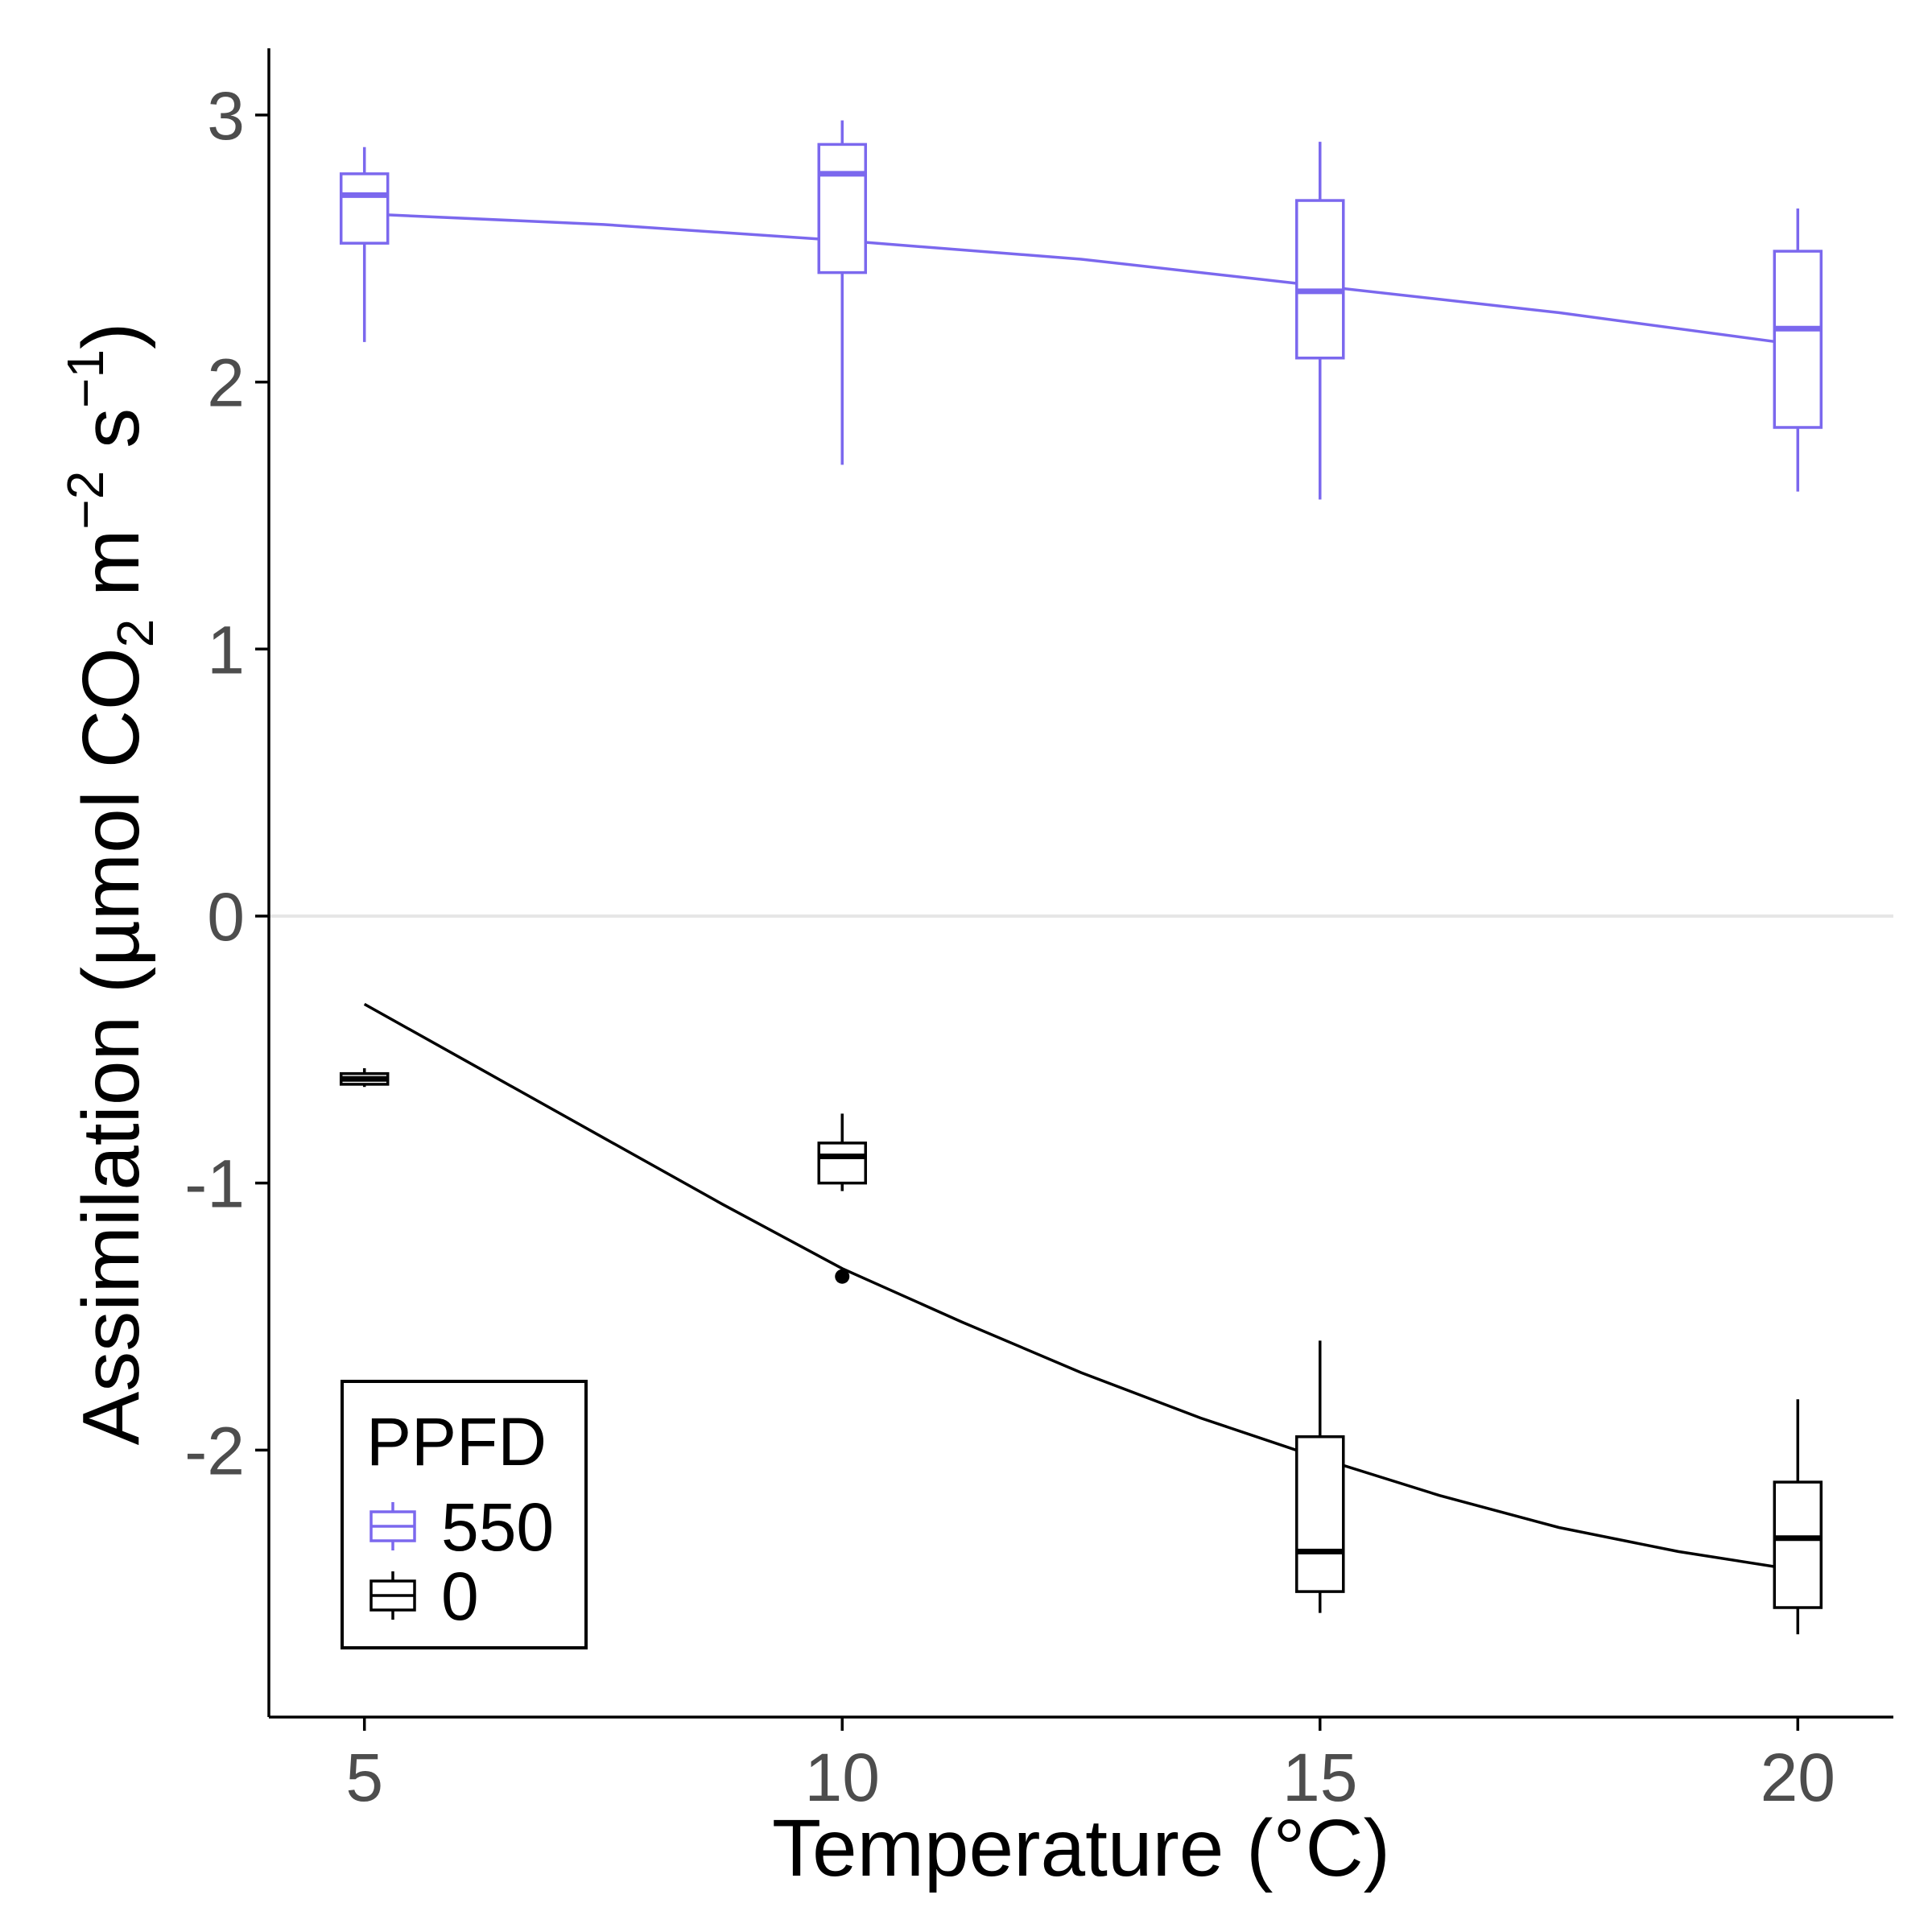 This screenshot has height=1932, width=1932. I want to click on x-tick-label: 15, so click(1319, 1777).